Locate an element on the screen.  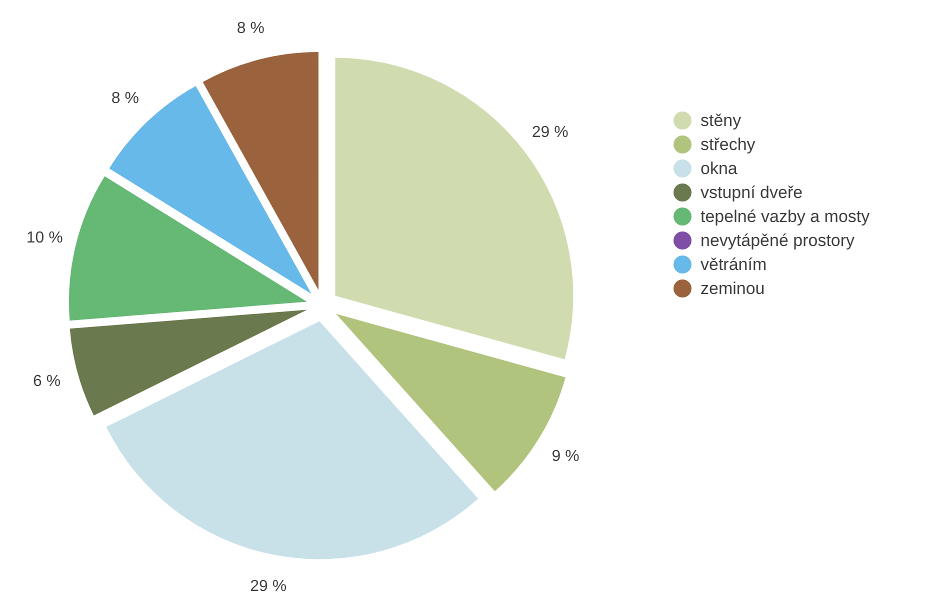
legend-label: nevytápěné prostory is located at coordinates (778, 240).